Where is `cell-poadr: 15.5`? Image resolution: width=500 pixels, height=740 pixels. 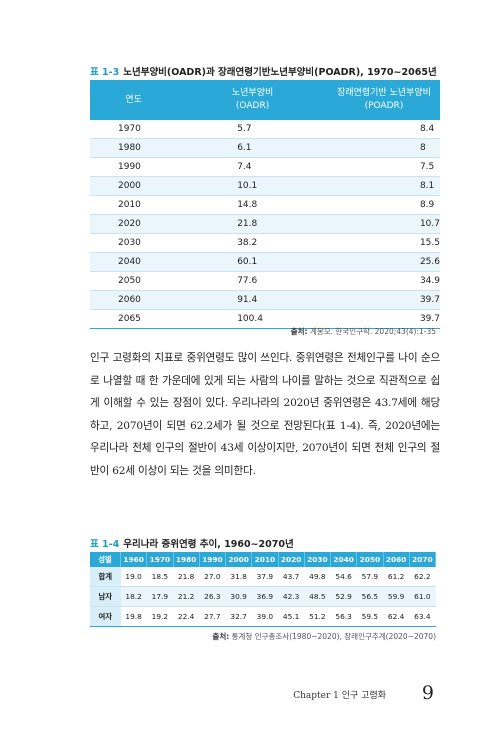
cell-poadr: 15.5 is located at coordinates (383, 243).